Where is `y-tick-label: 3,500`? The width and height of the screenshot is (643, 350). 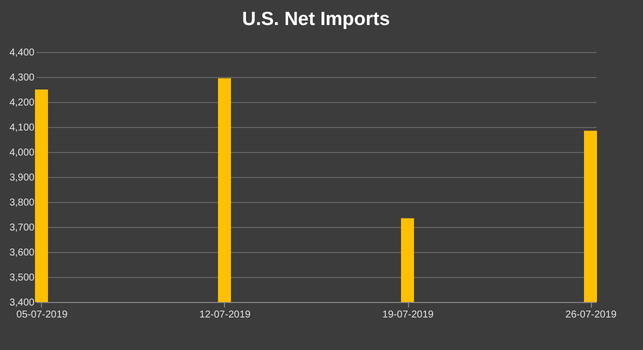 y-tick-label: 3,500 is located at coordinates (22, 278).